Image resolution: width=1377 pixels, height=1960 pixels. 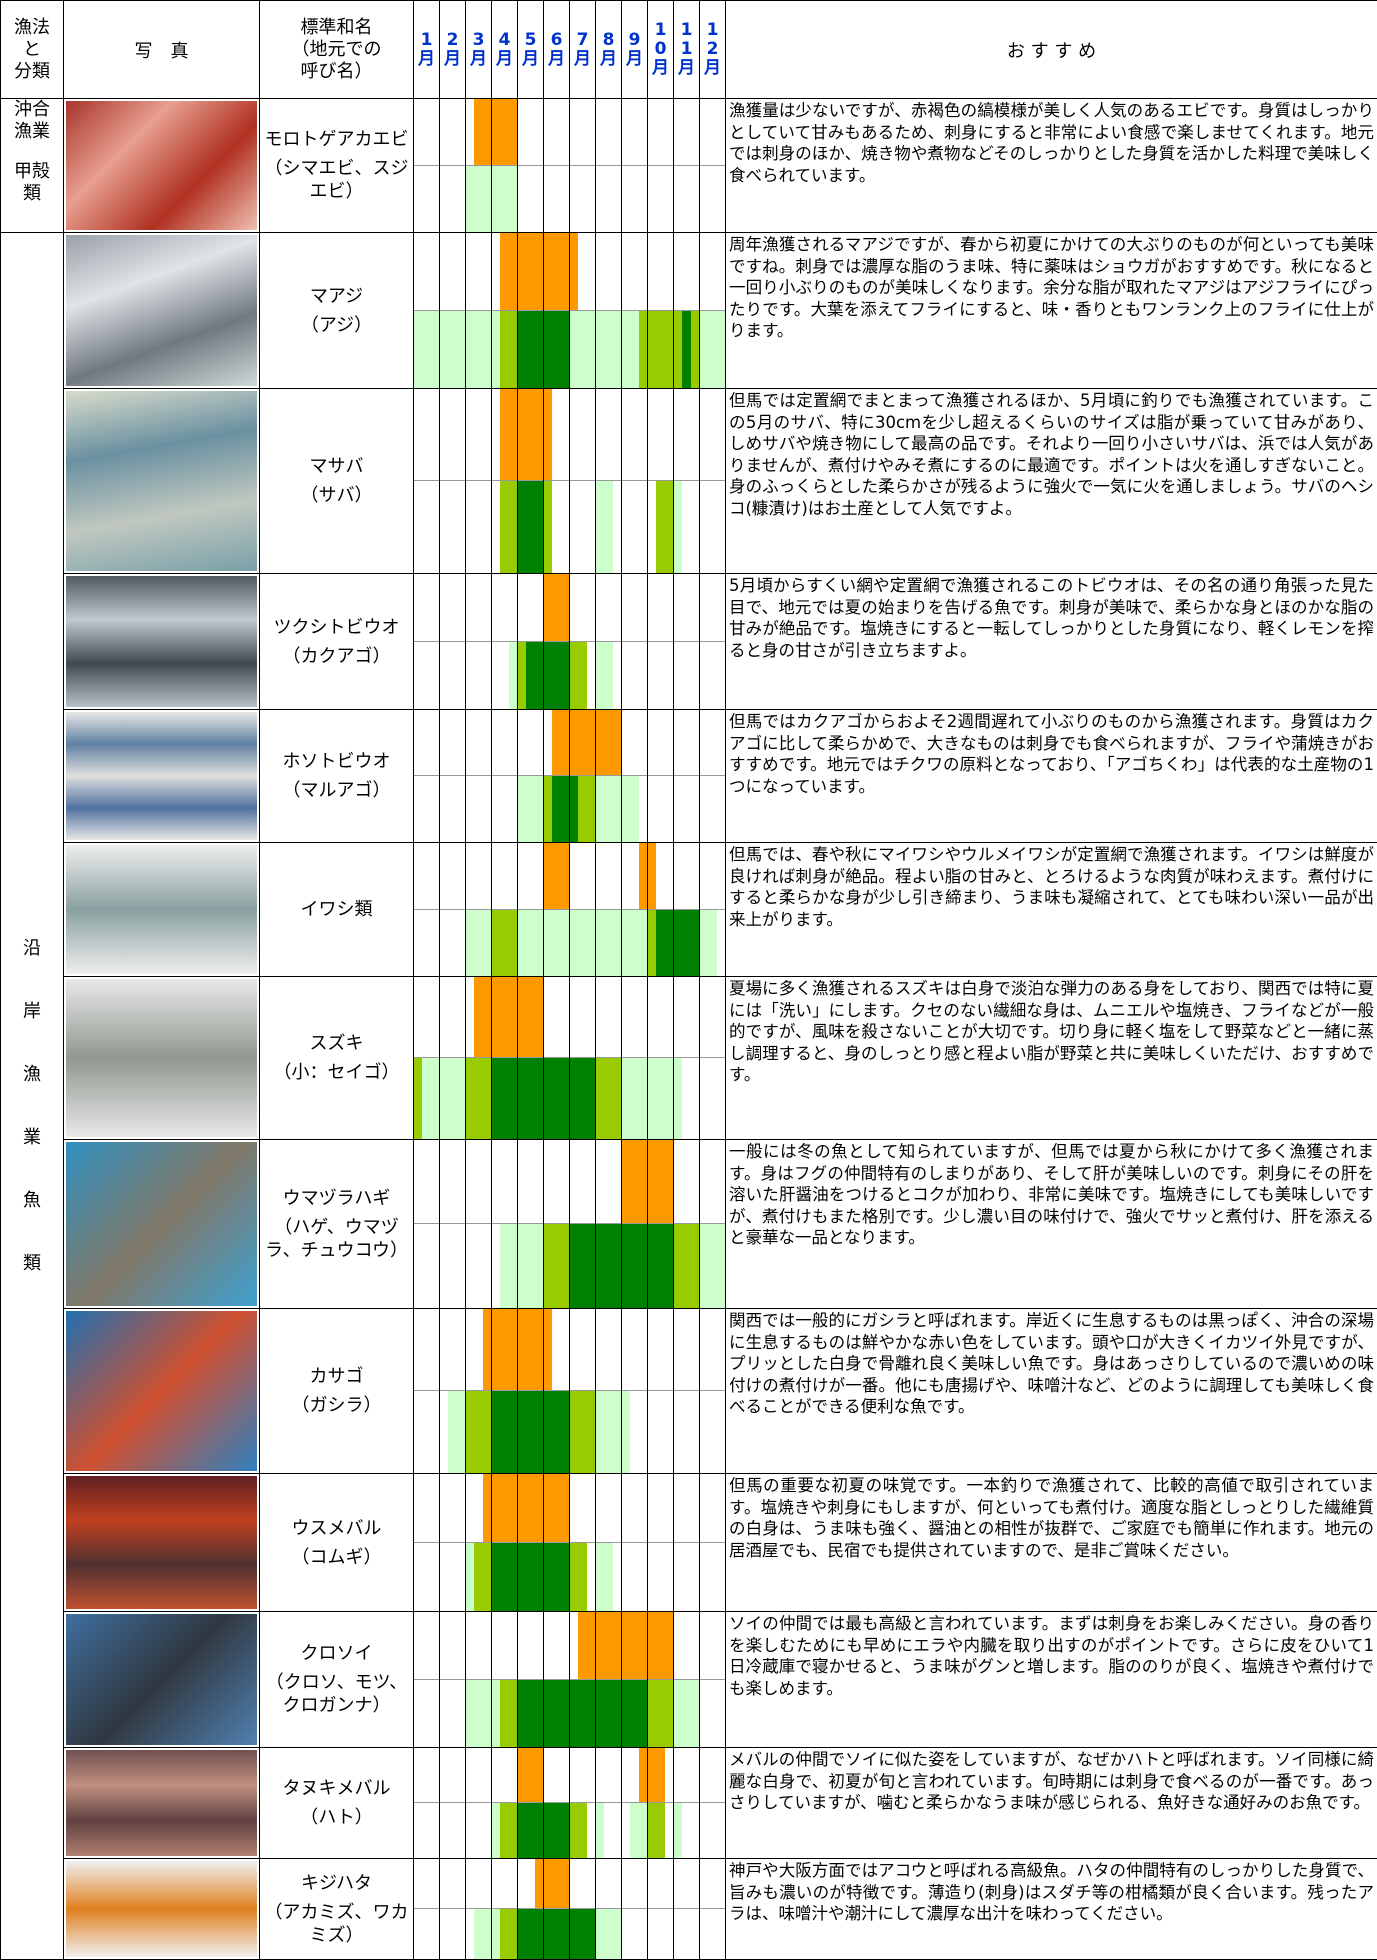 What do you see at coordinates (530, 49) in the screenshot?
I see `month-label: 5月` at bounding box center [530, 49].